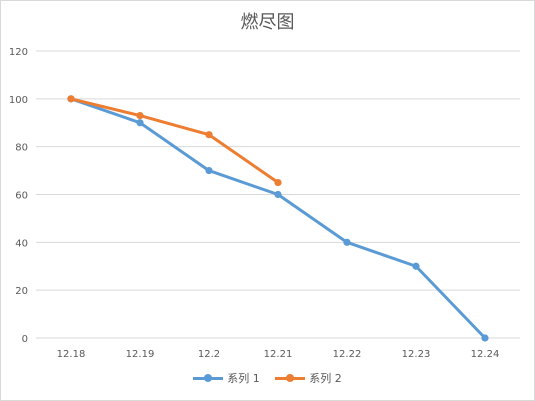  What do you see at coordinates (226, 378) in the screenshot?
I see `legend-item-series-1: 系列 1` at bounding box center [226, 378].